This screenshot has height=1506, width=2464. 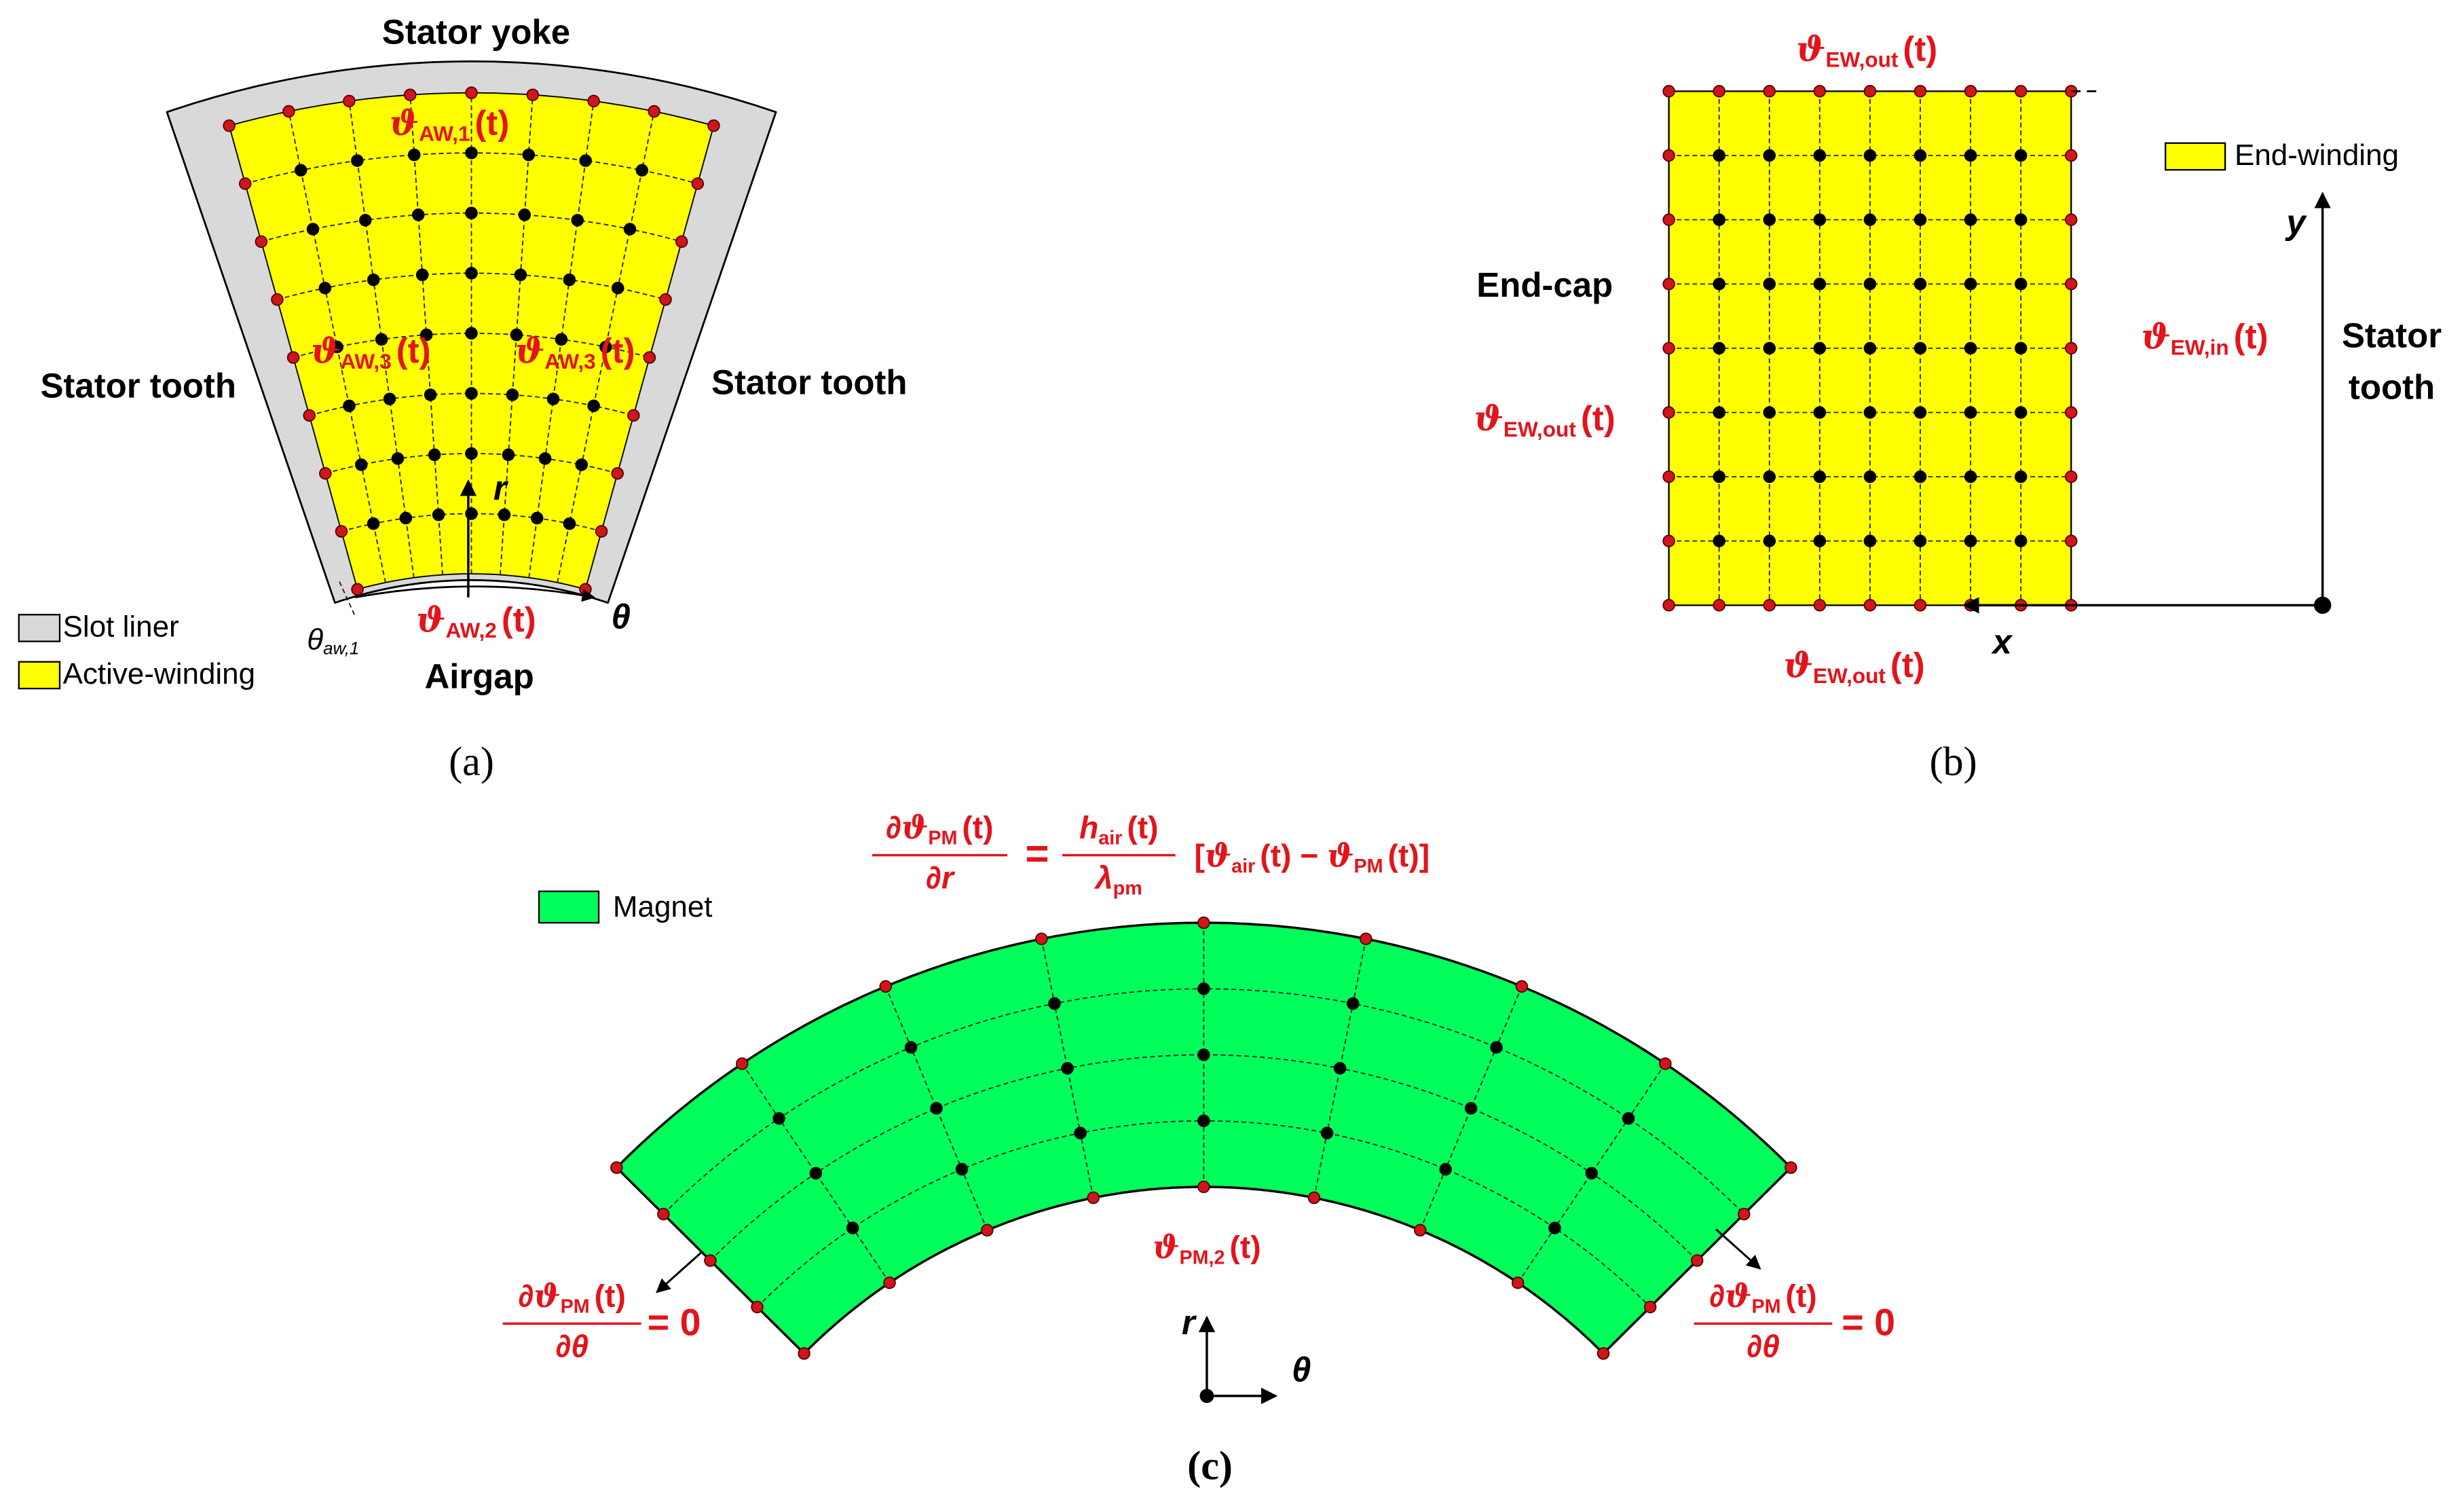 I want to click on caption: (c), so click(x=1210, y=1466).